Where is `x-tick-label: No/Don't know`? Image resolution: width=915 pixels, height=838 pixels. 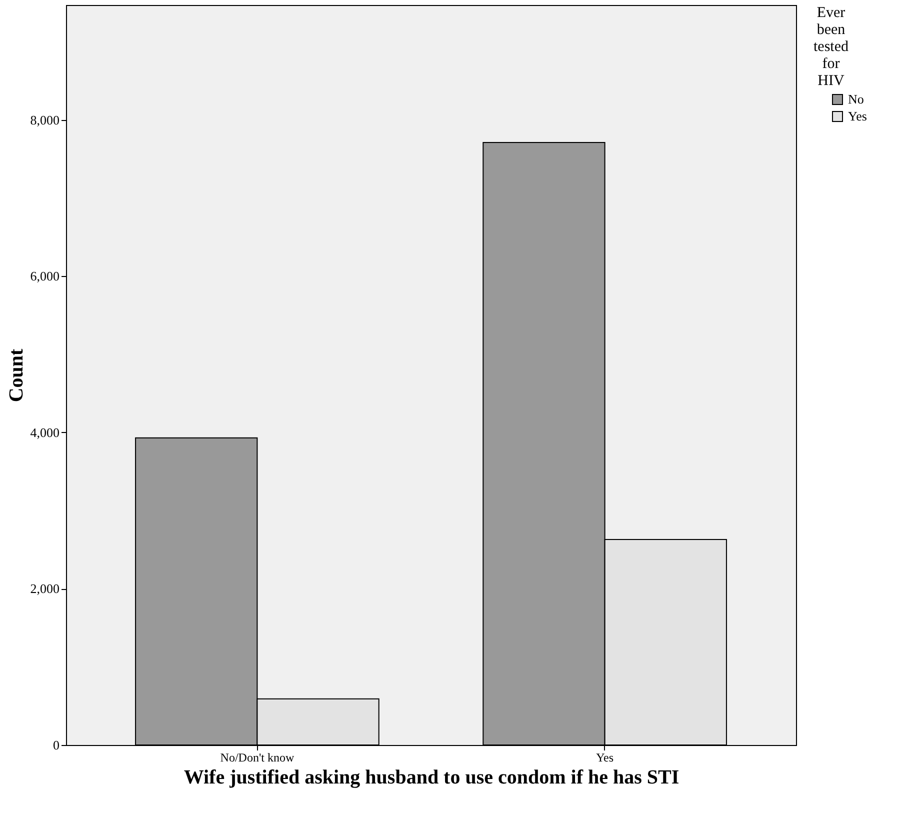
x-tick-label: No/Don't know is located at coordinates (257, 757).